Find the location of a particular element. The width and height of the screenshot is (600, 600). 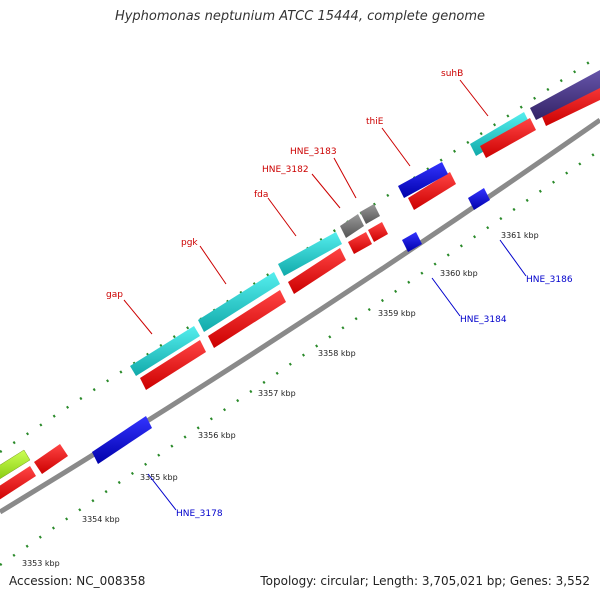

feature-green is located at coordinates (15, 464).